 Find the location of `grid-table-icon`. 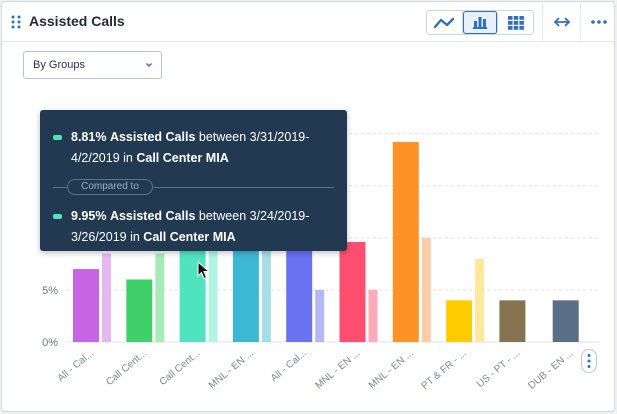

grid-table-icon is located at coordinates (515, 22).